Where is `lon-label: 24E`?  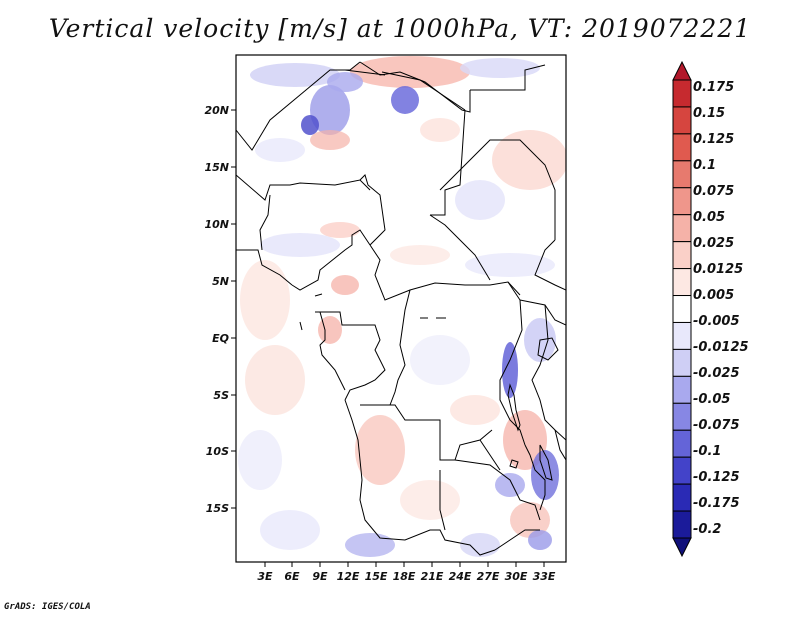 lon-label: 24E is located at coordinates (460, 576).